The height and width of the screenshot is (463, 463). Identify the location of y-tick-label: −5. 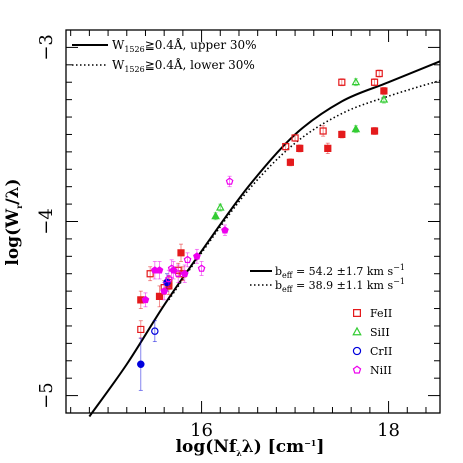
(46, 395).